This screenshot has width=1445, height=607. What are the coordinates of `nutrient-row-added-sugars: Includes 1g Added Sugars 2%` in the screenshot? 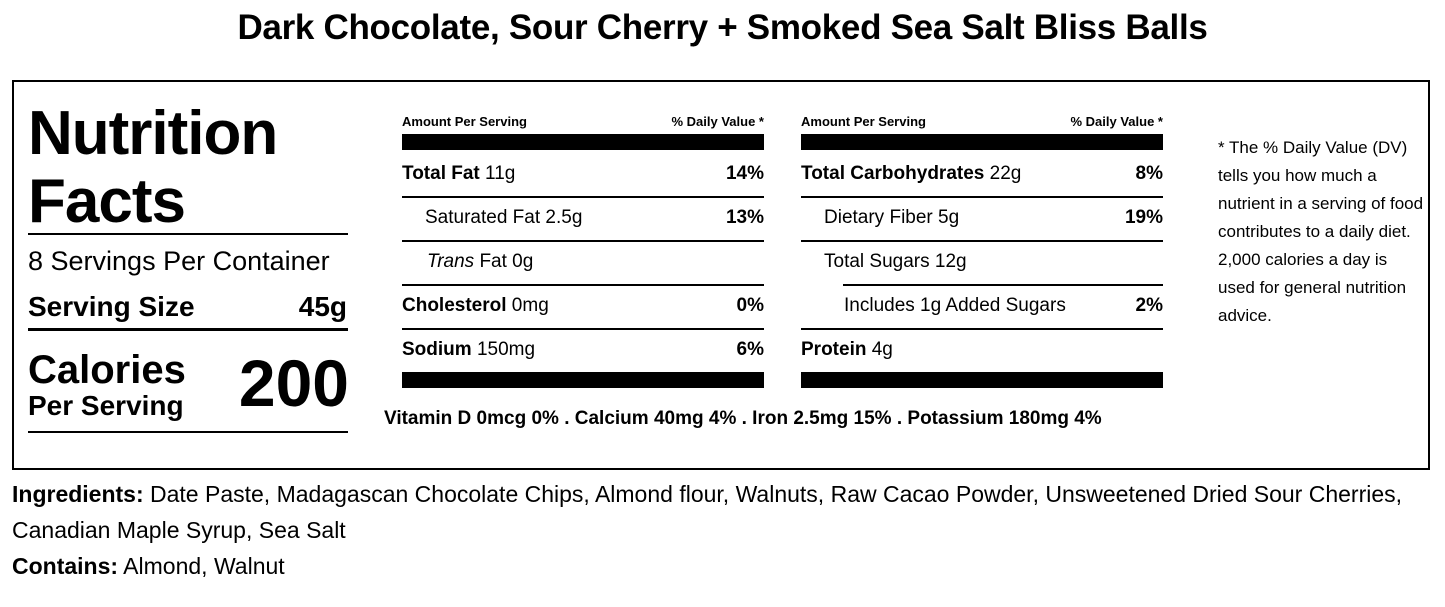 It's located at (982, 306).